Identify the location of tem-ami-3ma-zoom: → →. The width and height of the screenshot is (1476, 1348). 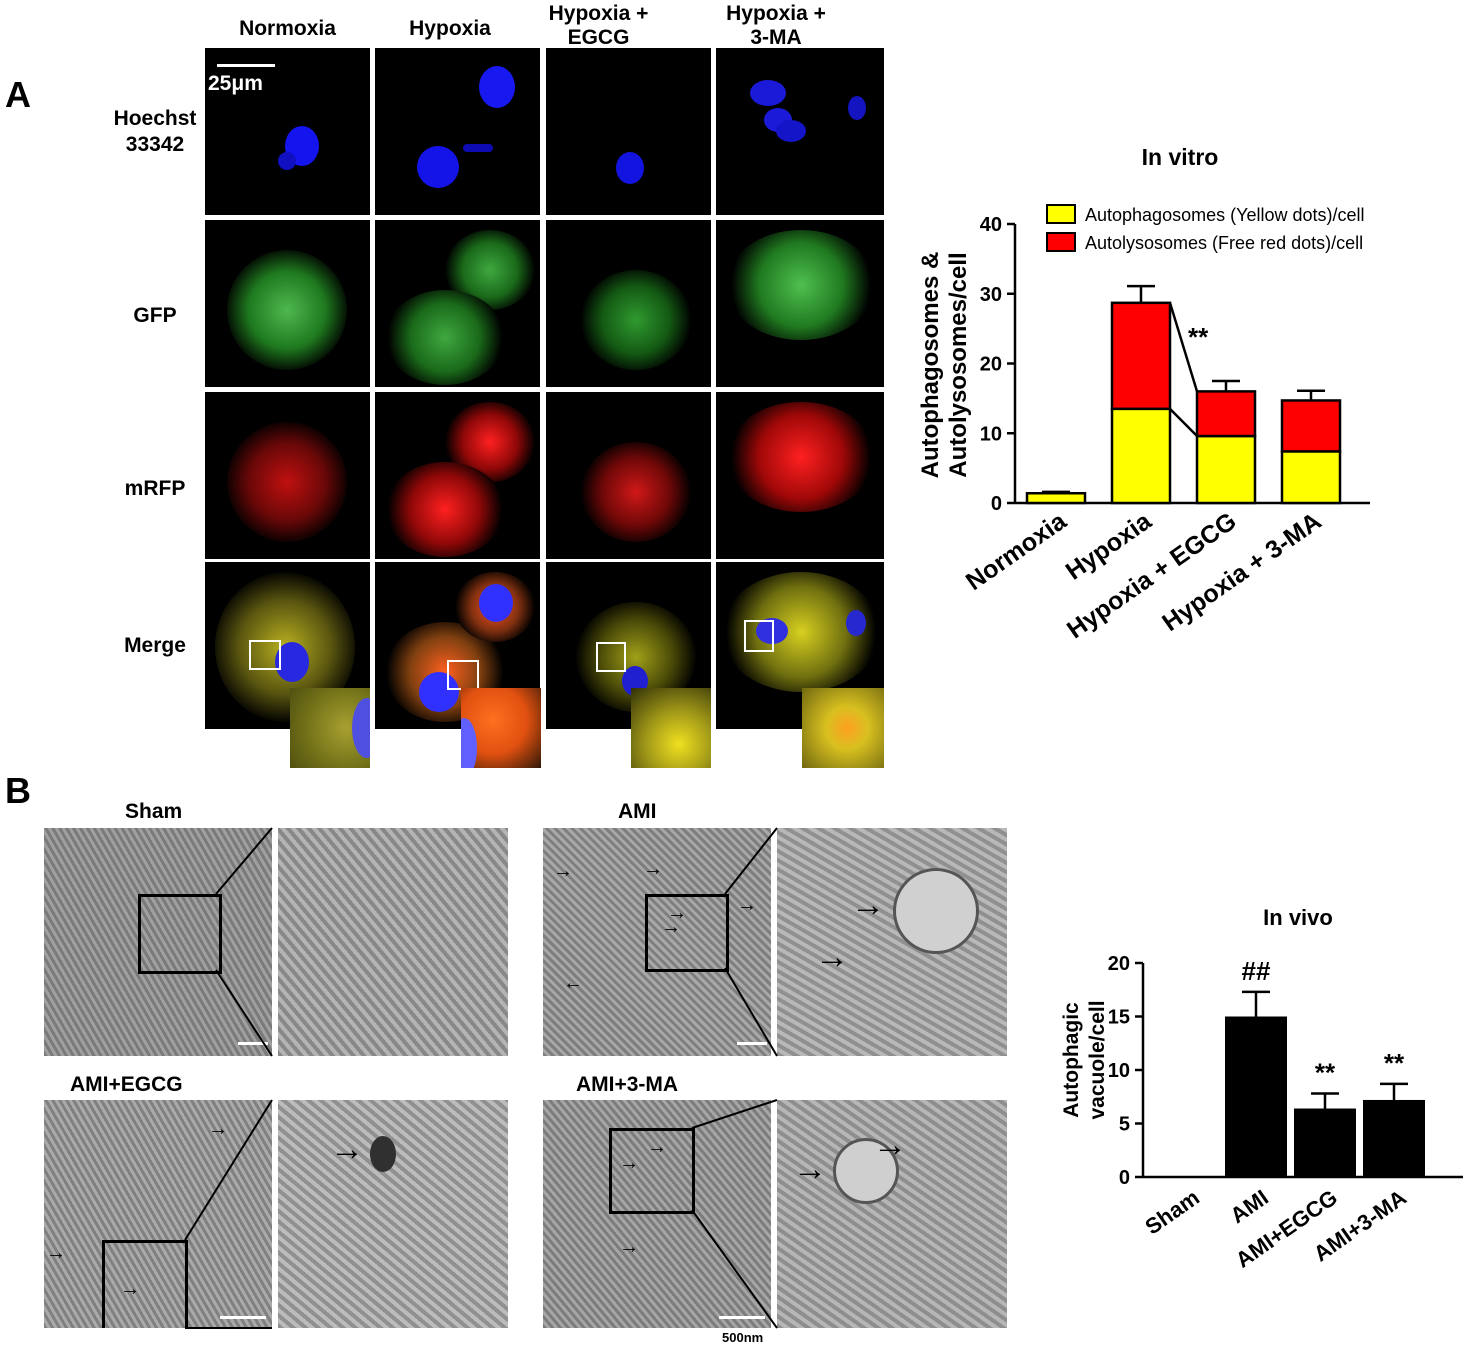
(892, 1214).